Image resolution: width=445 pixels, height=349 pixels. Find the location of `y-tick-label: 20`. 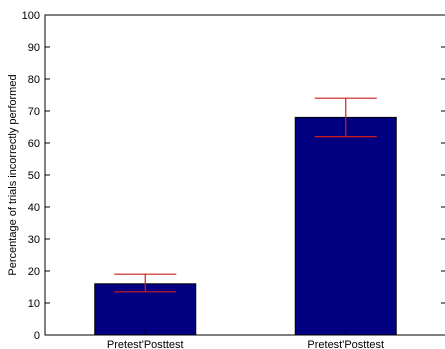

y-tick-label: 20 is located at coordinates (34, 272).